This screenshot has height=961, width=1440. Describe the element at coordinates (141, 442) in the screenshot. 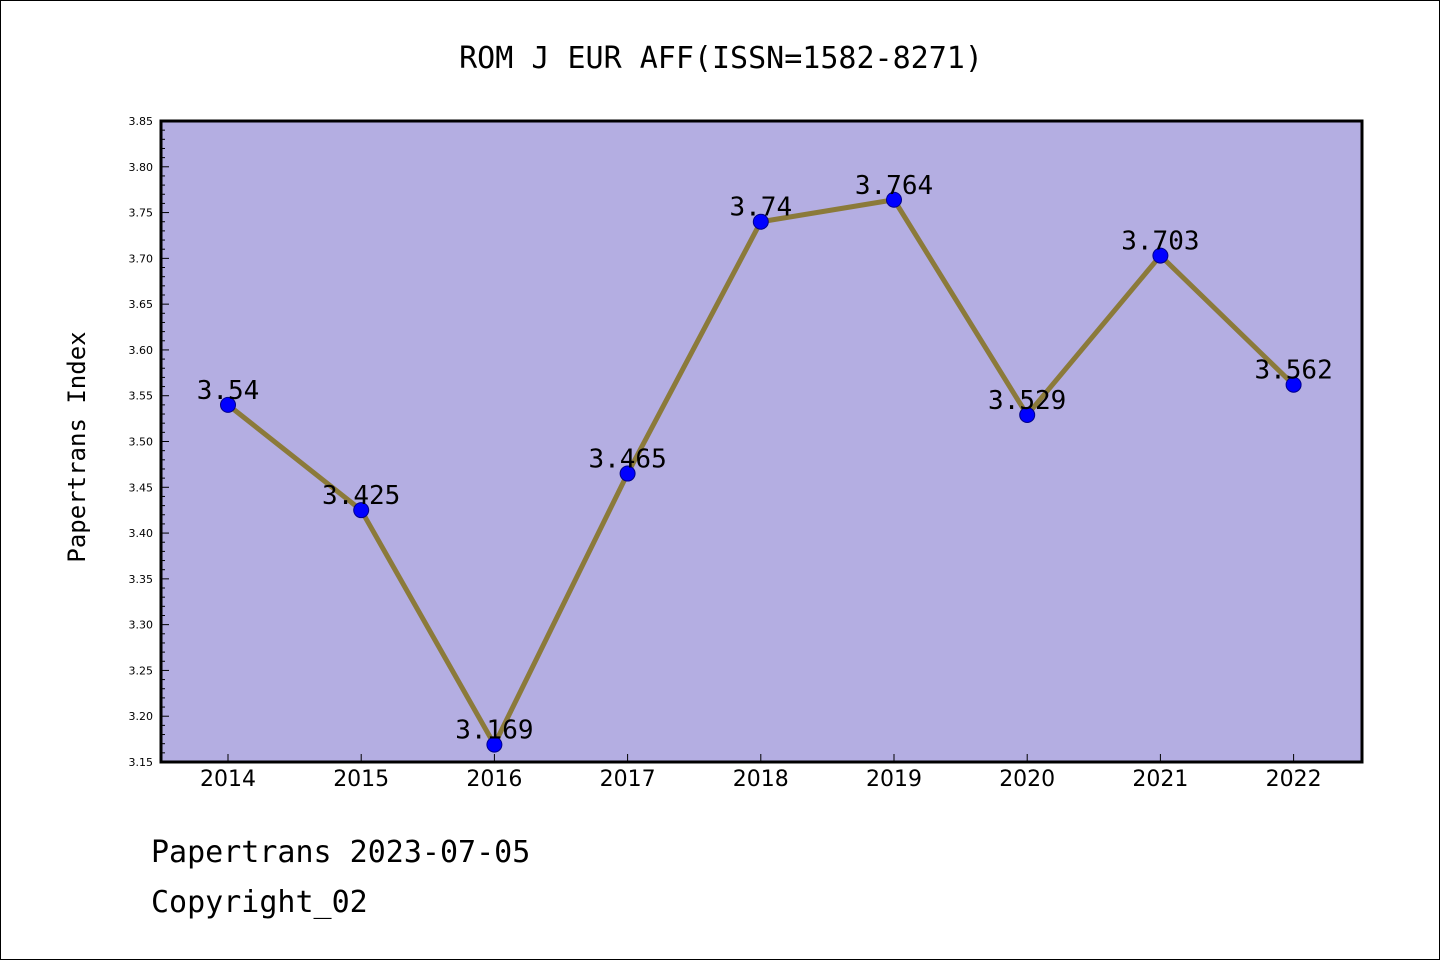

I see `y-tick-label: 3.50` at that location.